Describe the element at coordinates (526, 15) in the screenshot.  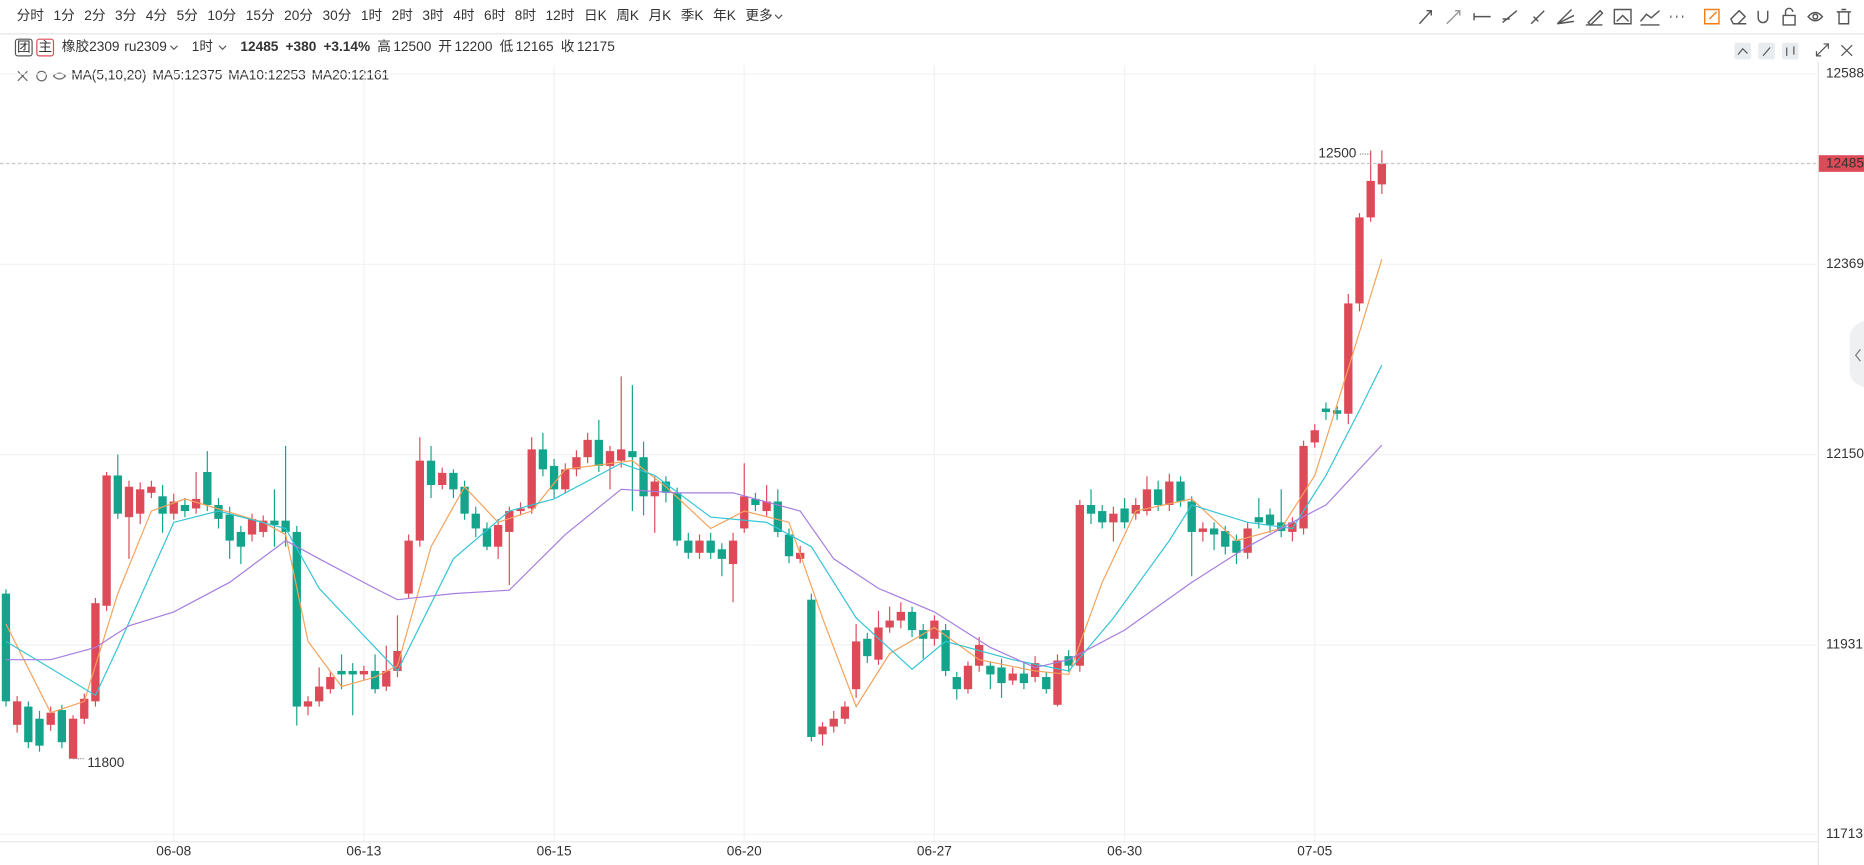
I see `period-button: 8时` at that location.